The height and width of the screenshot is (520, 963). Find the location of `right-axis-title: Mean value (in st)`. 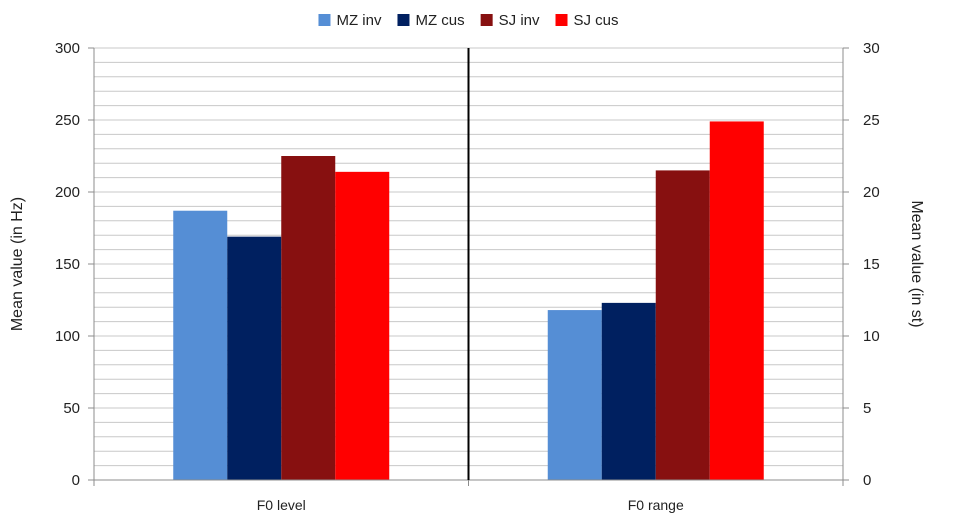

right-axis-title: Mean value (in st) is located at coordinates (916, 263).